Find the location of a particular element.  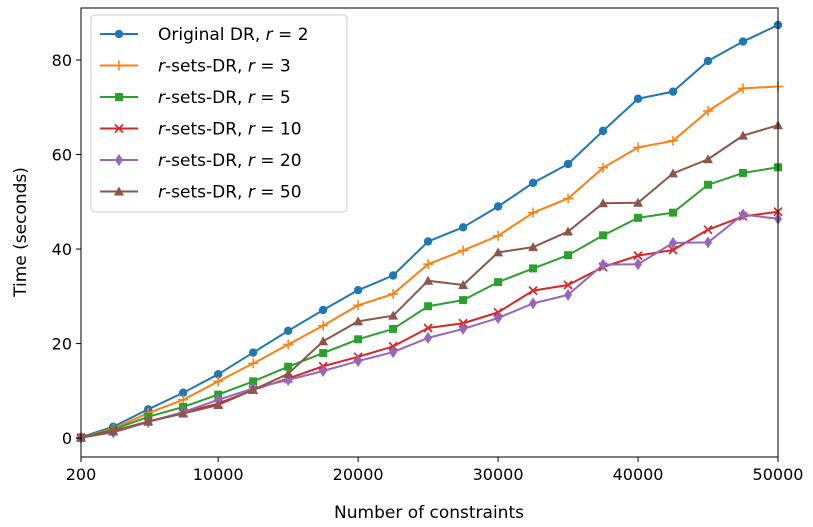

x-tick-label: 30000 is located at coordinates (498, 474).